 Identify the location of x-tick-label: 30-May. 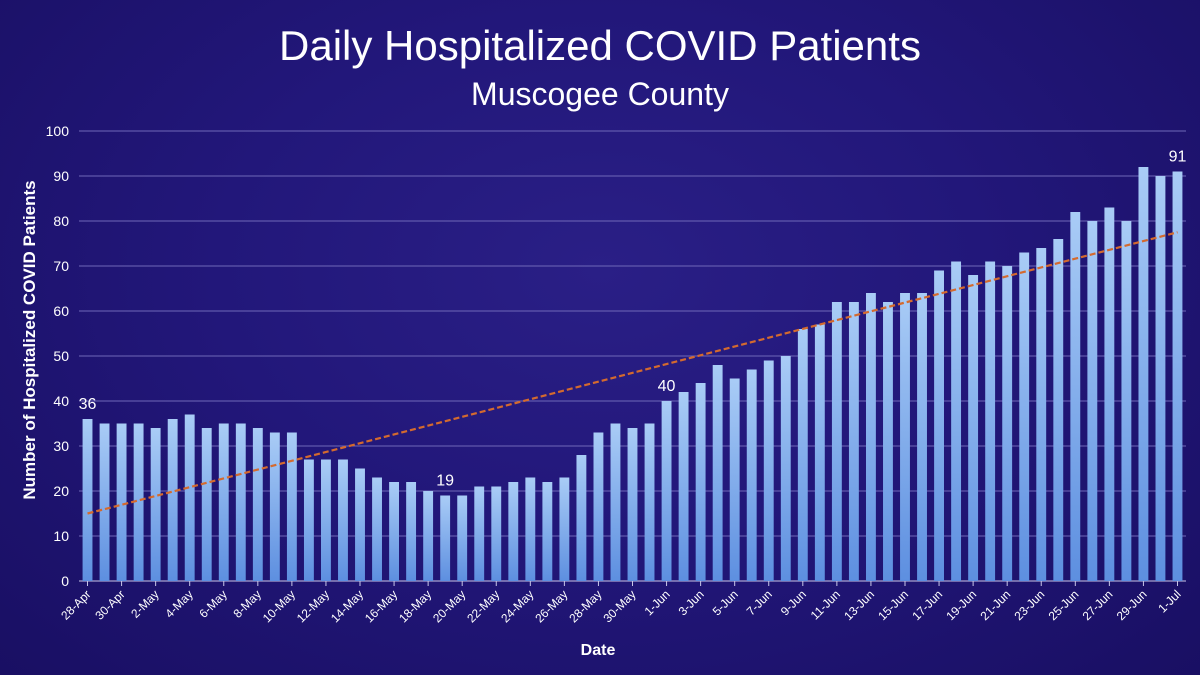
(619, 606).